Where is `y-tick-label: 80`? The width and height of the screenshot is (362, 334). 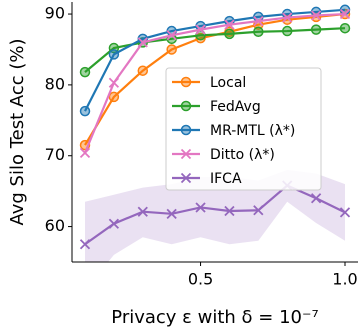
y-tick-label: 80 is located at coordinates (55, 83).